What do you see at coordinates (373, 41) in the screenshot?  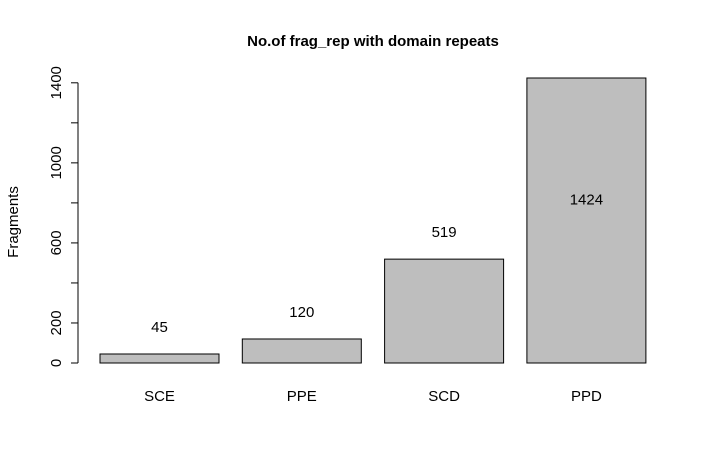 I see `chart-title: No.of frag_rep with domain repeats` at bounding box center [373, 41].